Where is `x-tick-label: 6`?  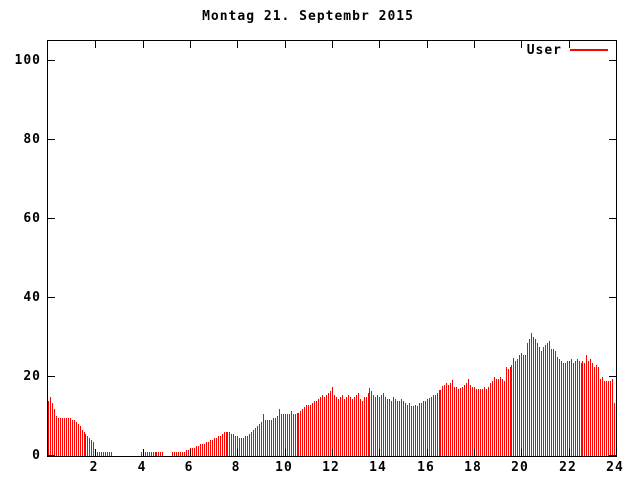 x-tick-label: 6 is located at coordinates (189, 467).